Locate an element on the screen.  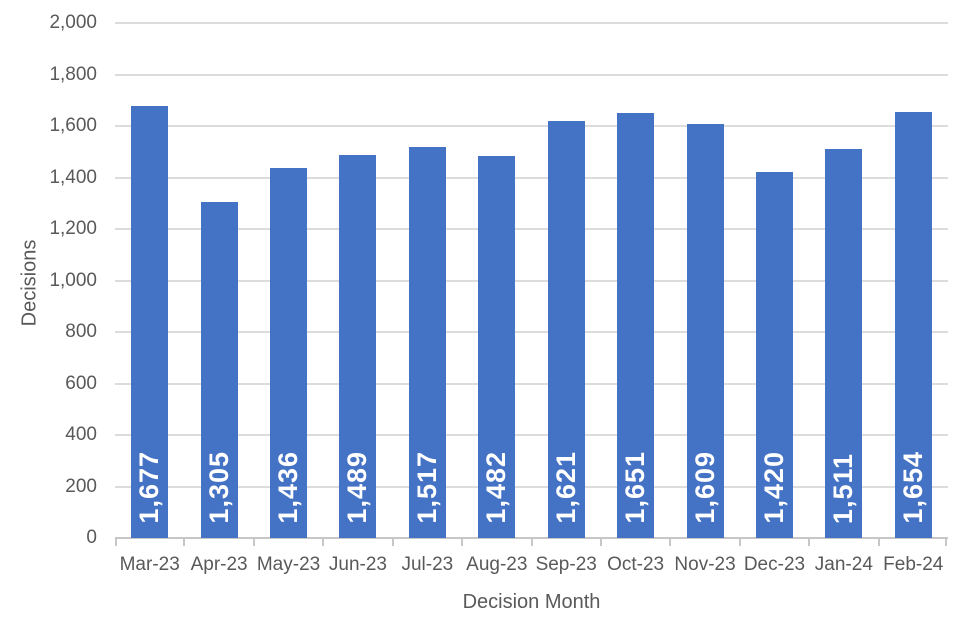
x-tick-label: Jan-24 is located at coordinates (843, 564).